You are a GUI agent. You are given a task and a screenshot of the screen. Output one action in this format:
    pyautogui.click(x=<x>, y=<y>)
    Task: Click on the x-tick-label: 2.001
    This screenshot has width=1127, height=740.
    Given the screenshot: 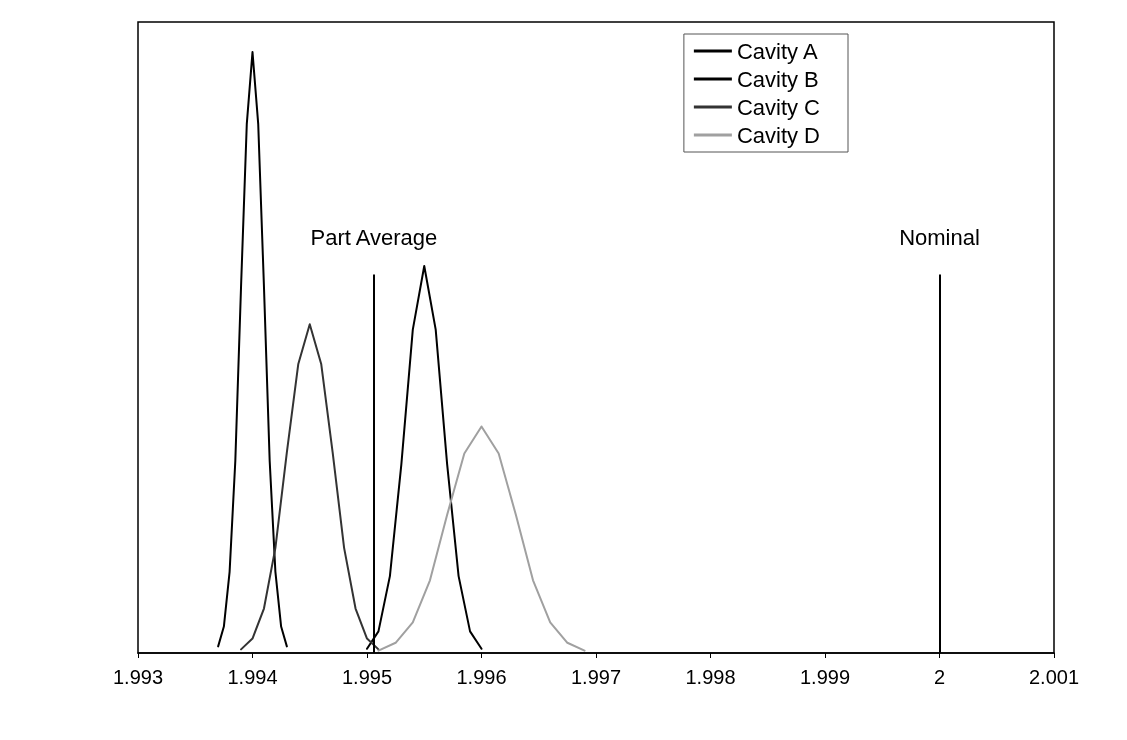 What is the action you would take?
    pyautogui.click(x=1054, y=677)
    